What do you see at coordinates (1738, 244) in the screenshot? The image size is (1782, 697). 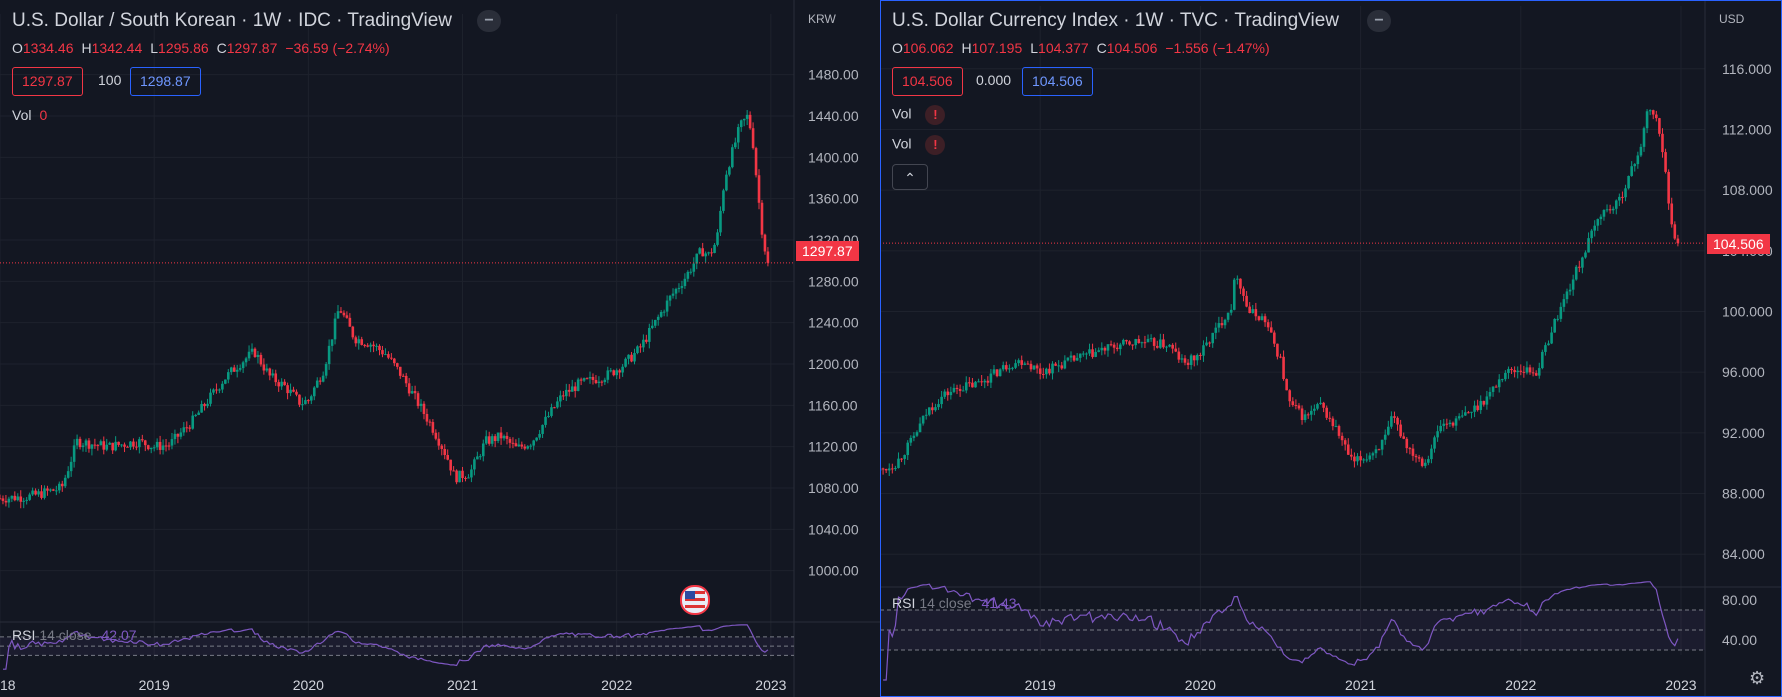 I see `last-price-tag: 104.506` at bounding box center [1738, 244].